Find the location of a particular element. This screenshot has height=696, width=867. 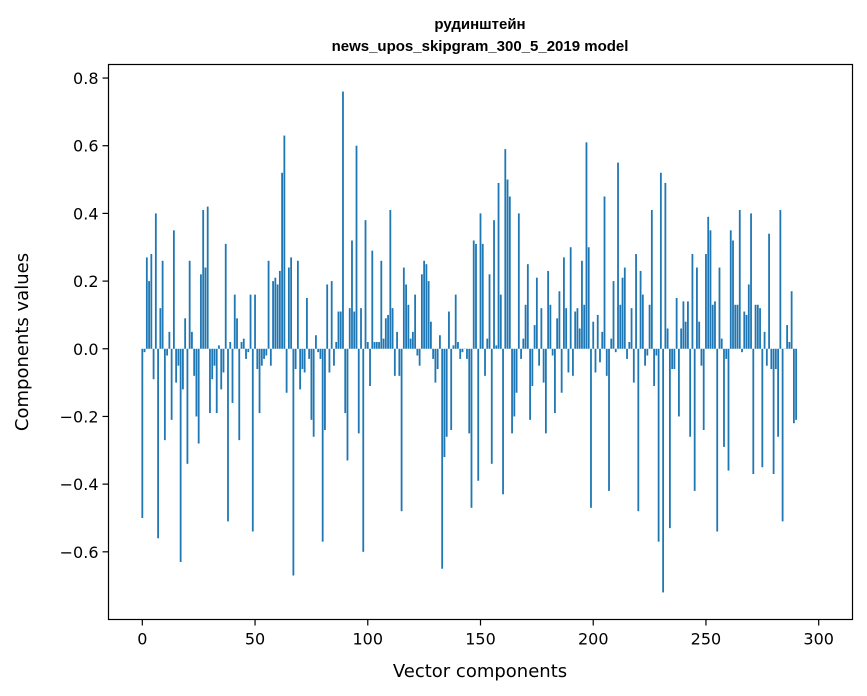

y-tick-label: 0.8 is located at coordinates (85, 78).